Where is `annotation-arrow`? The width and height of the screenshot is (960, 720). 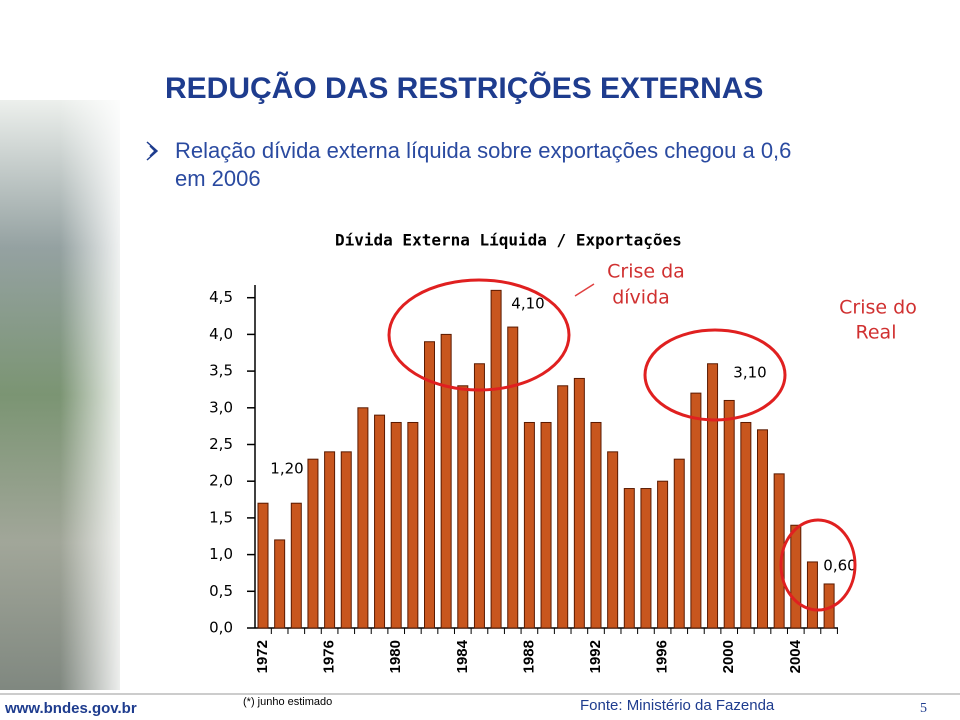
annotation-arrow is located at coordinates (584, 290).